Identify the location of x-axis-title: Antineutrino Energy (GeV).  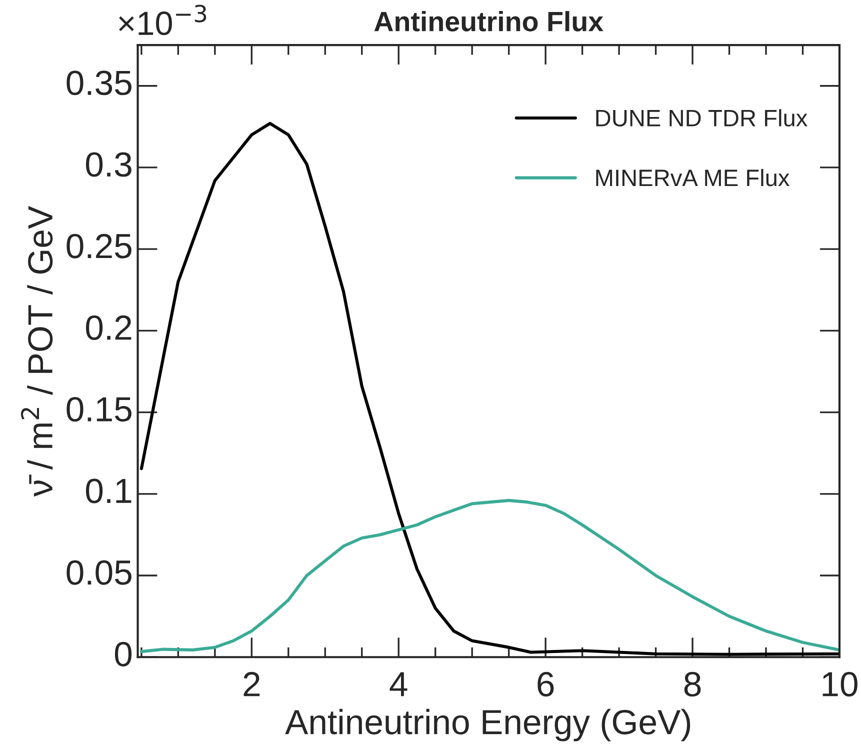
(487, 725).